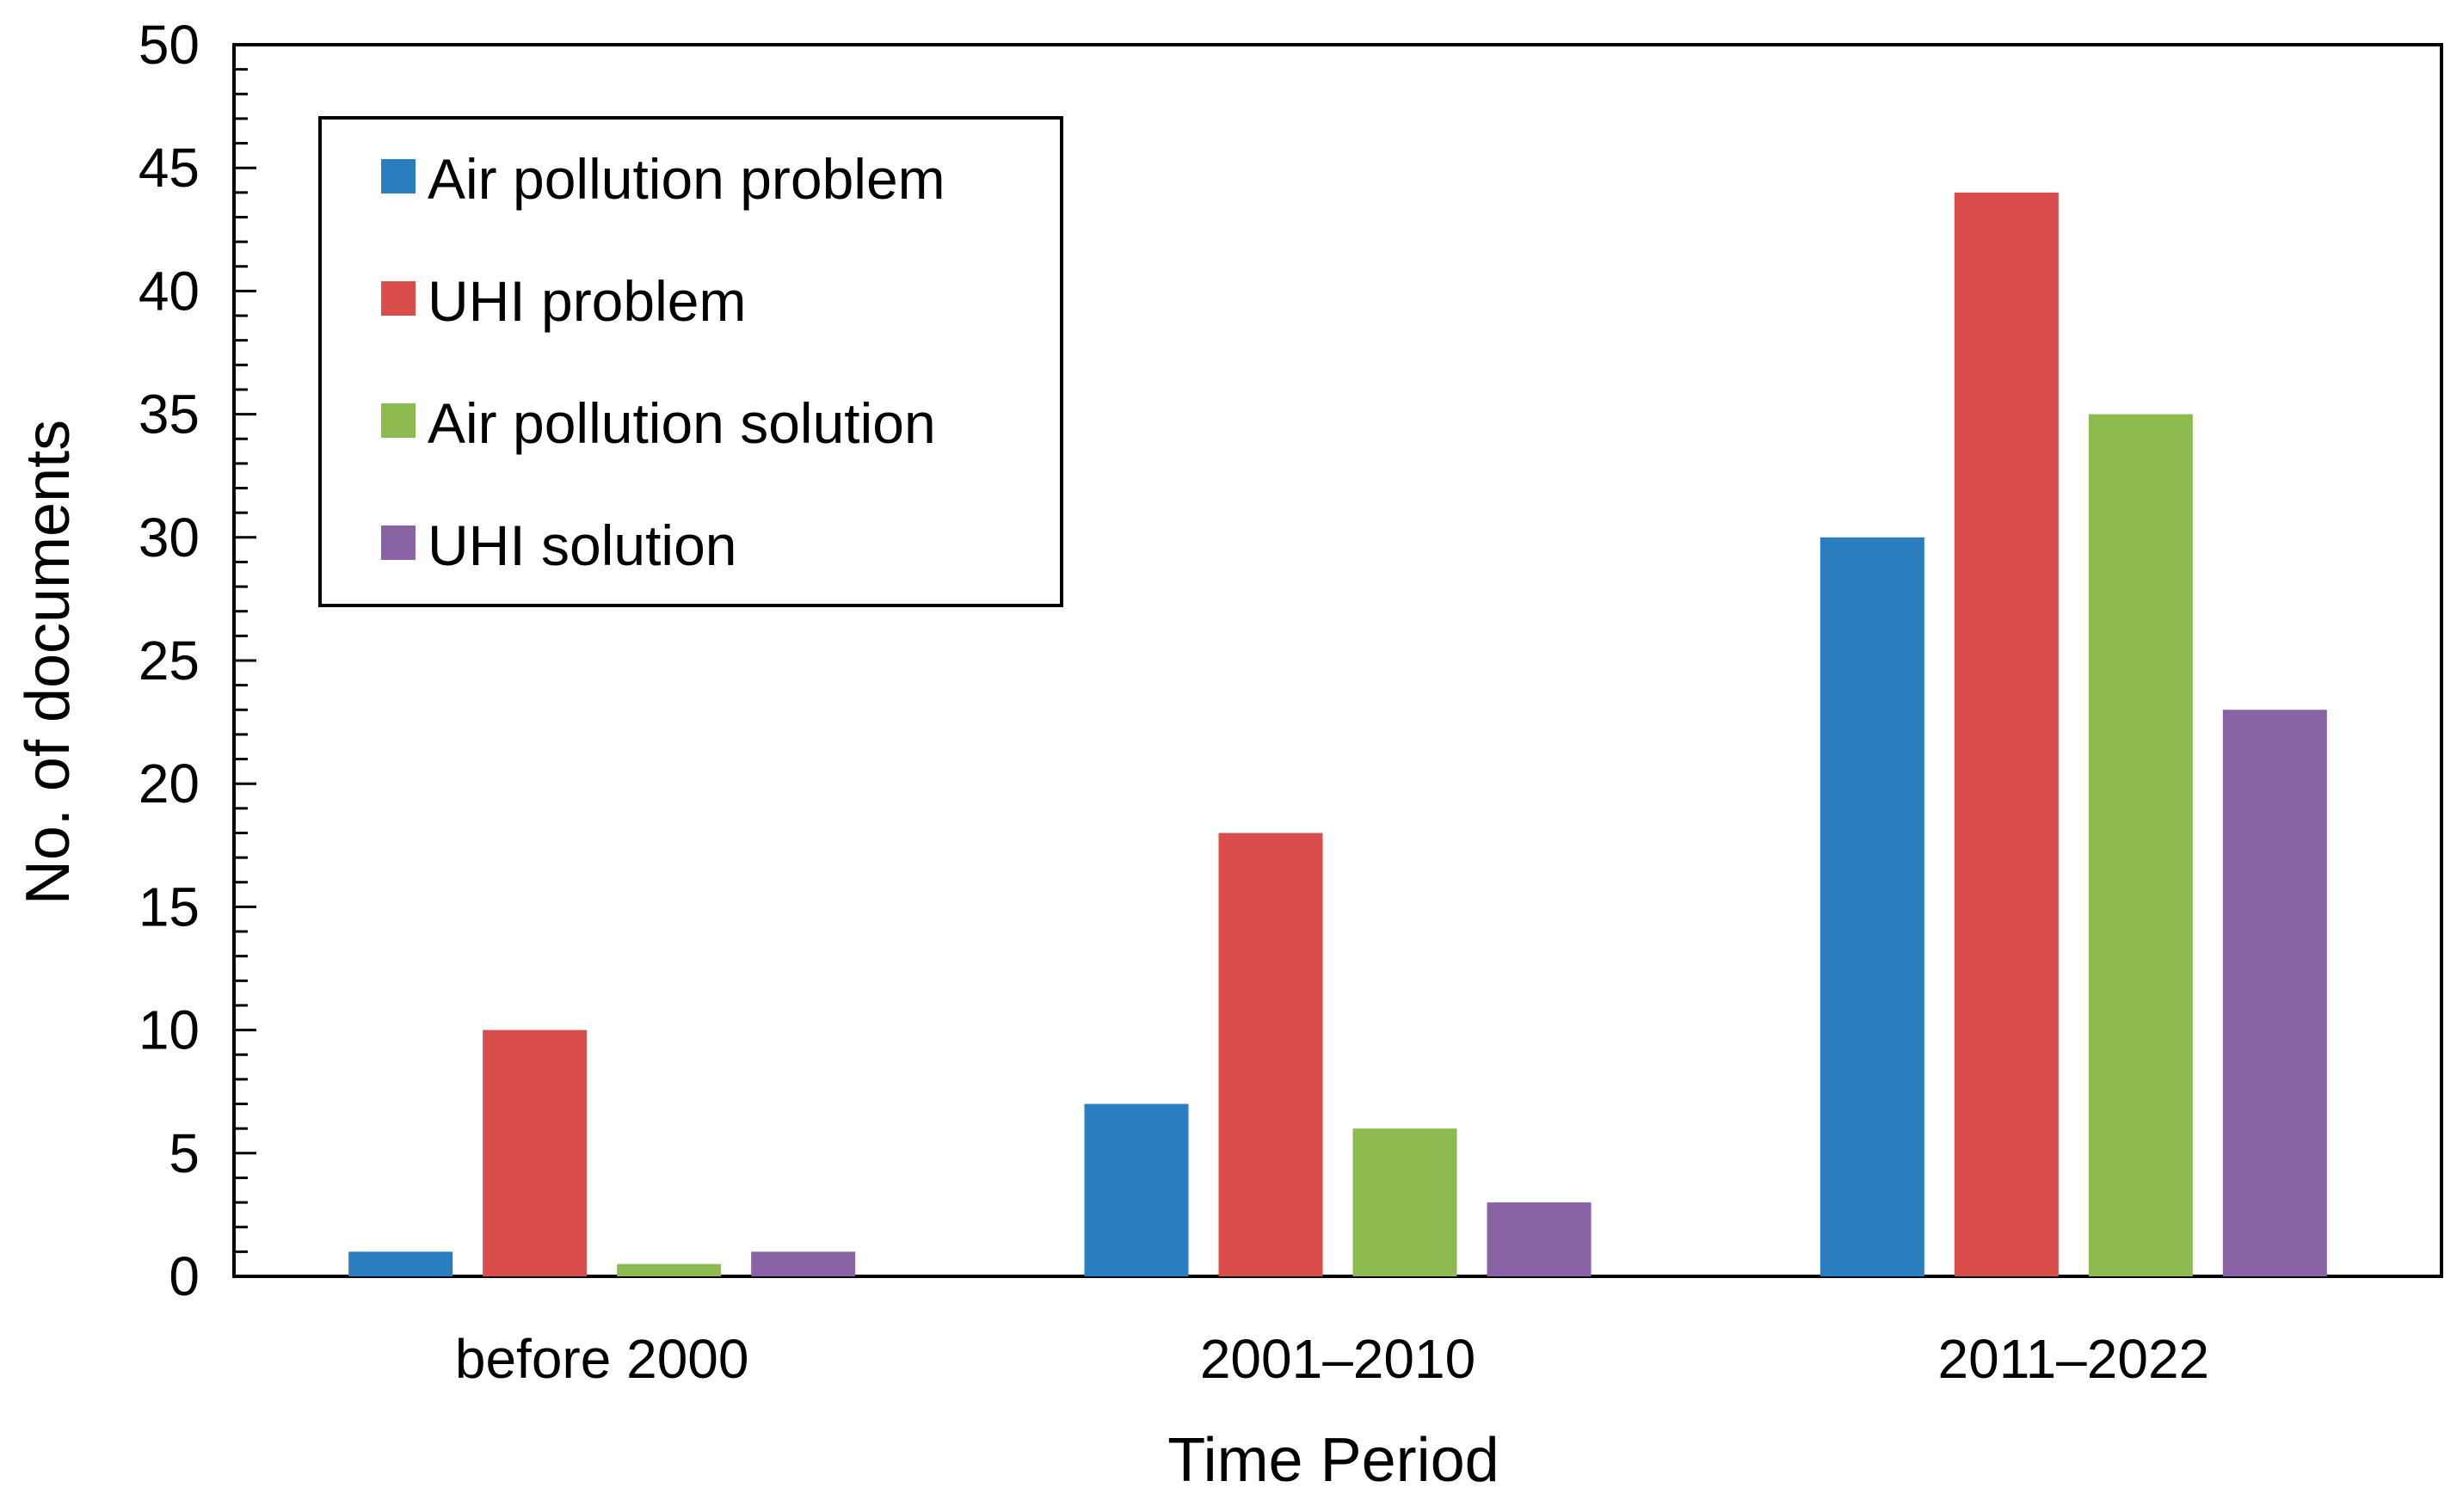 The image size is (2463, 1512). Describe the element at coordinates (169, 45) in the screenshot. I see `y-tick-label: 50` at that location.